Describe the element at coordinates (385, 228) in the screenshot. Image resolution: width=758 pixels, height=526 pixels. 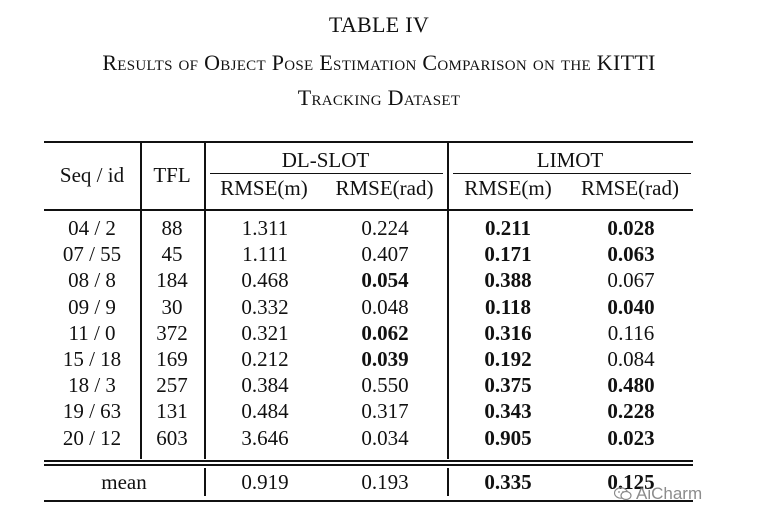
I see `value-cell: 0.224` at that location.